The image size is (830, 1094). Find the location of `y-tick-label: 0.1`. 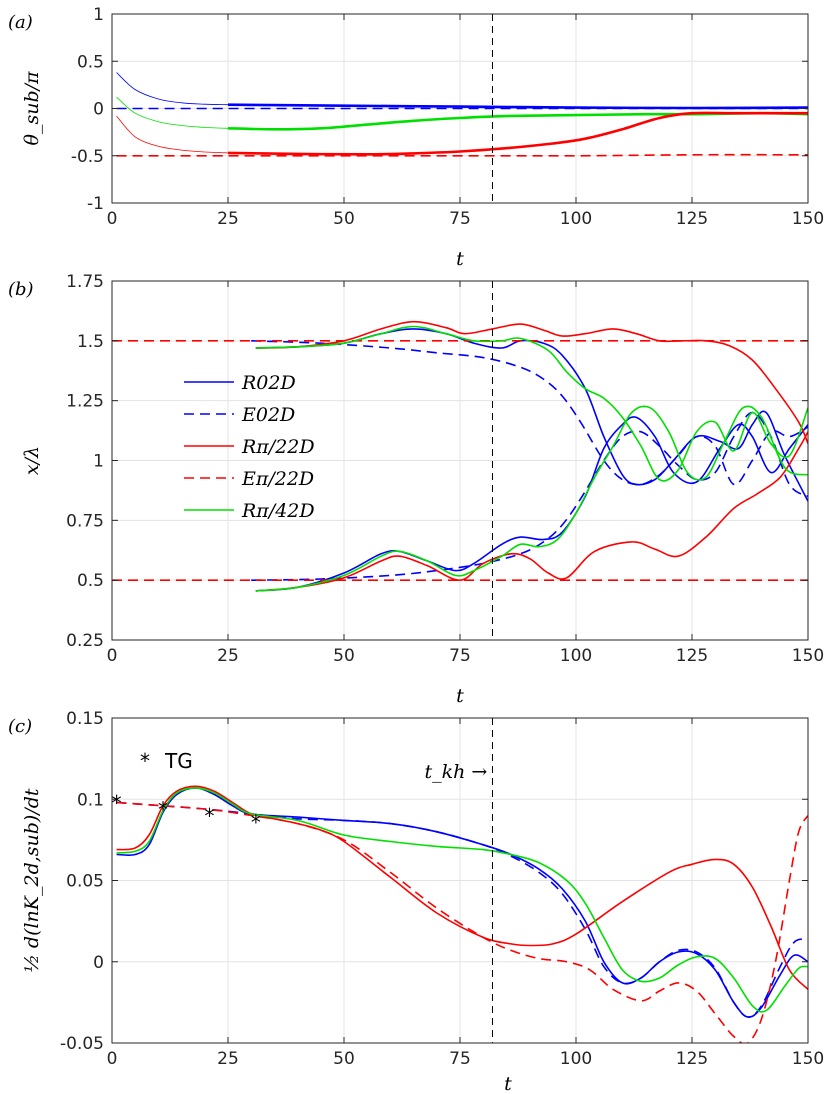

y-tick-label: 0.1 is located at coordinates (90, 800).